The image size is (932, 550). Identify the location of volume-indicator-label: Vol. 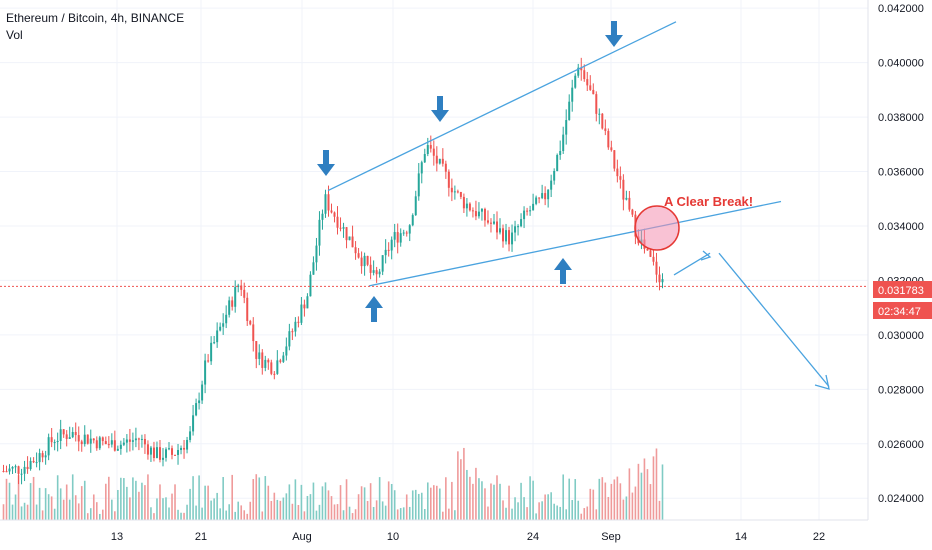
(14, 35).